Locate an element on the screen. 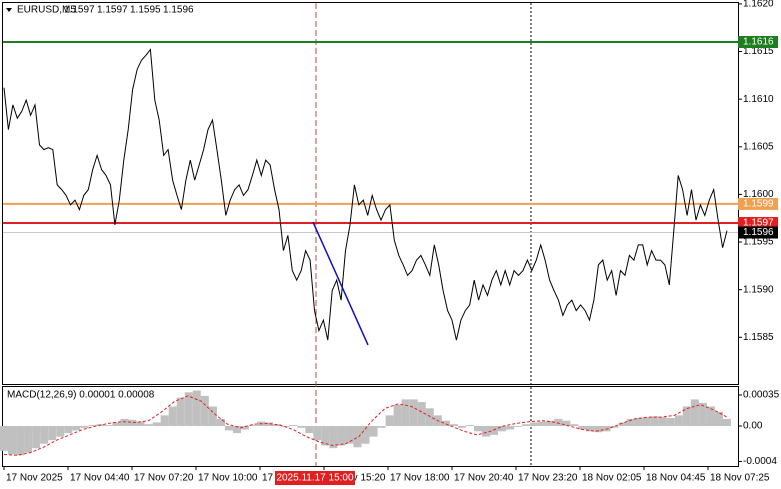 This screenshot has height=489, width=781. time-label: 17 Nov 10:00 is located at coordinates (228, 478).